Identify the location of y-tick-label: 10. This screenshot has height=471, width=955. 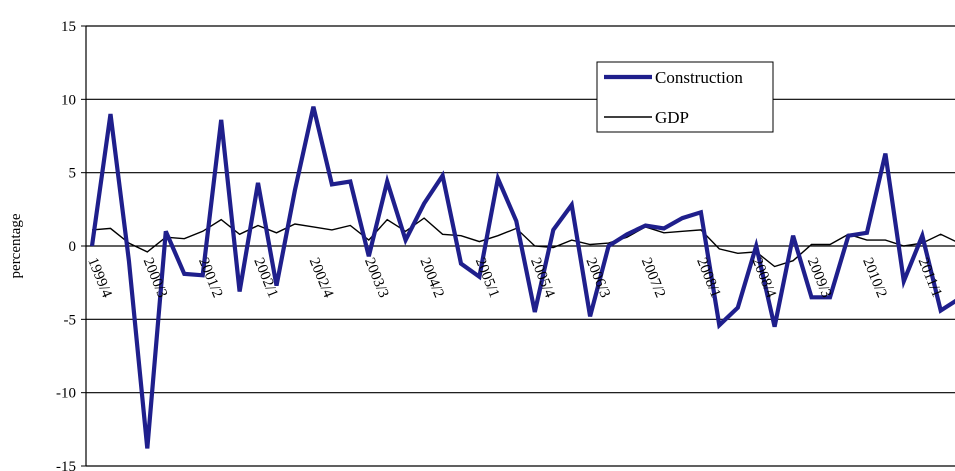
(68, 100).